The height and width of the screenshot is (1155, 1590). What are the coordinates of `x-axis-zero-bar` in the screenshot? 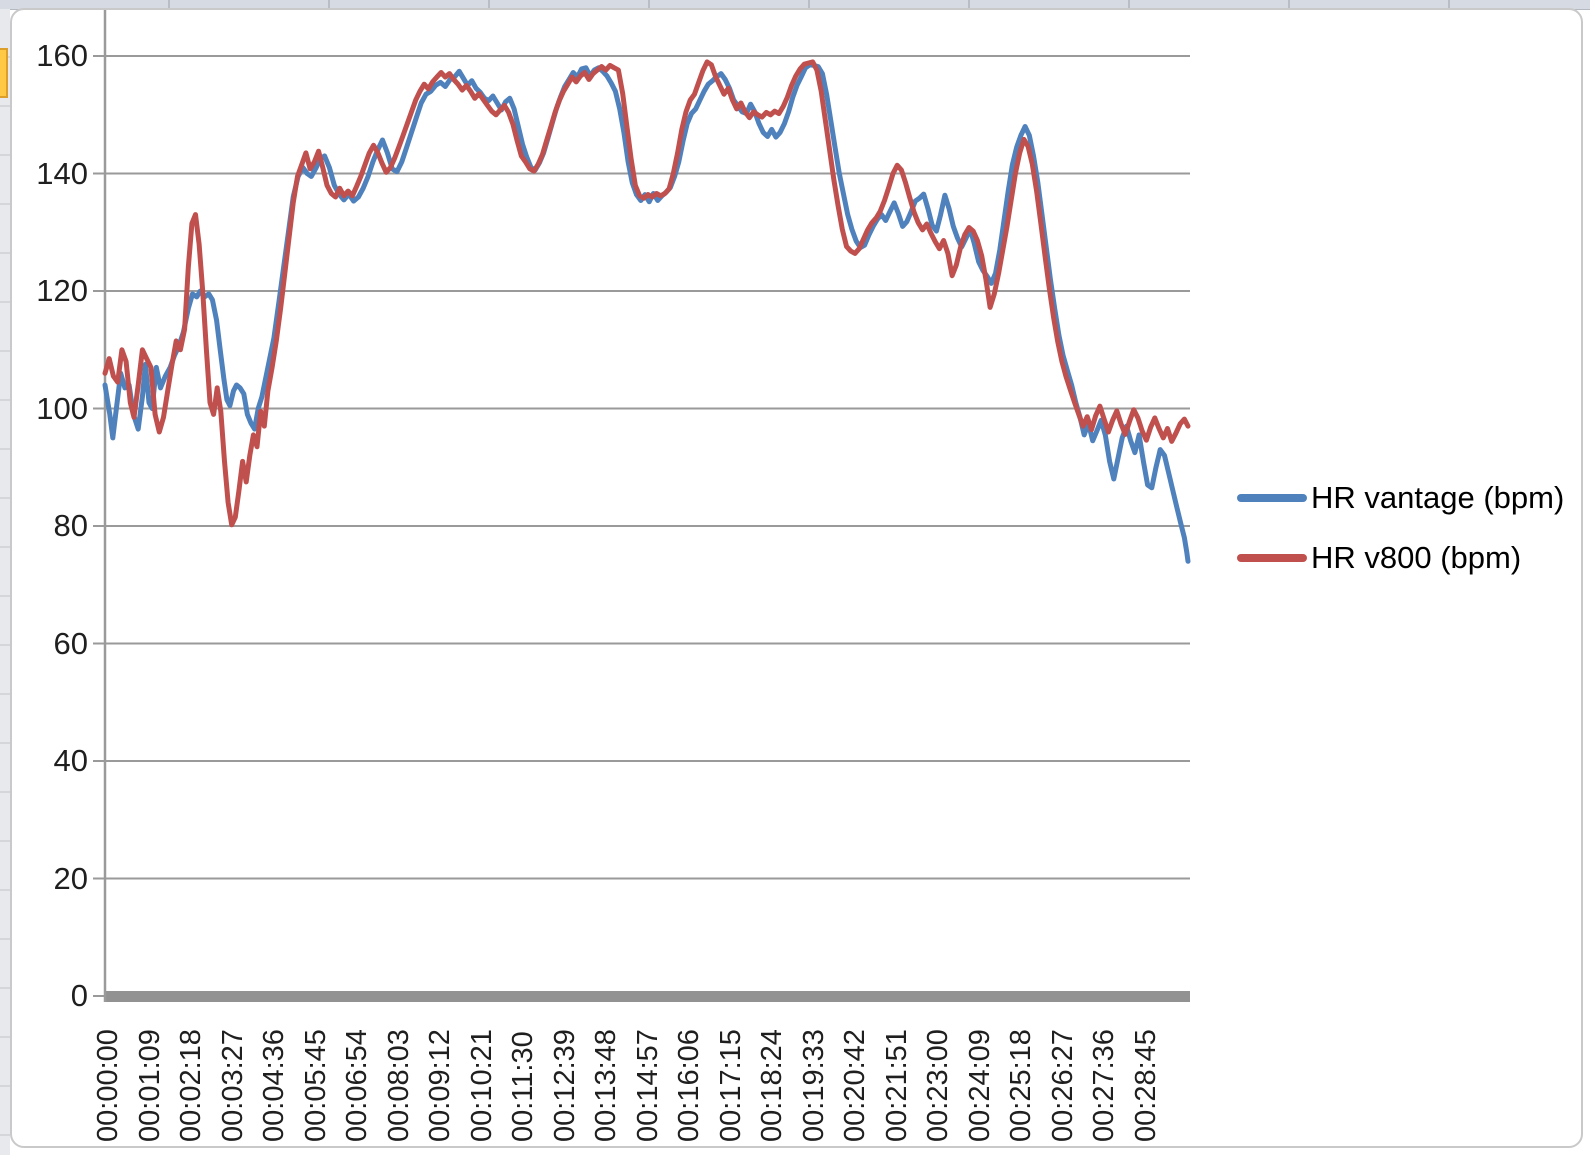 It's located at (647, 996).